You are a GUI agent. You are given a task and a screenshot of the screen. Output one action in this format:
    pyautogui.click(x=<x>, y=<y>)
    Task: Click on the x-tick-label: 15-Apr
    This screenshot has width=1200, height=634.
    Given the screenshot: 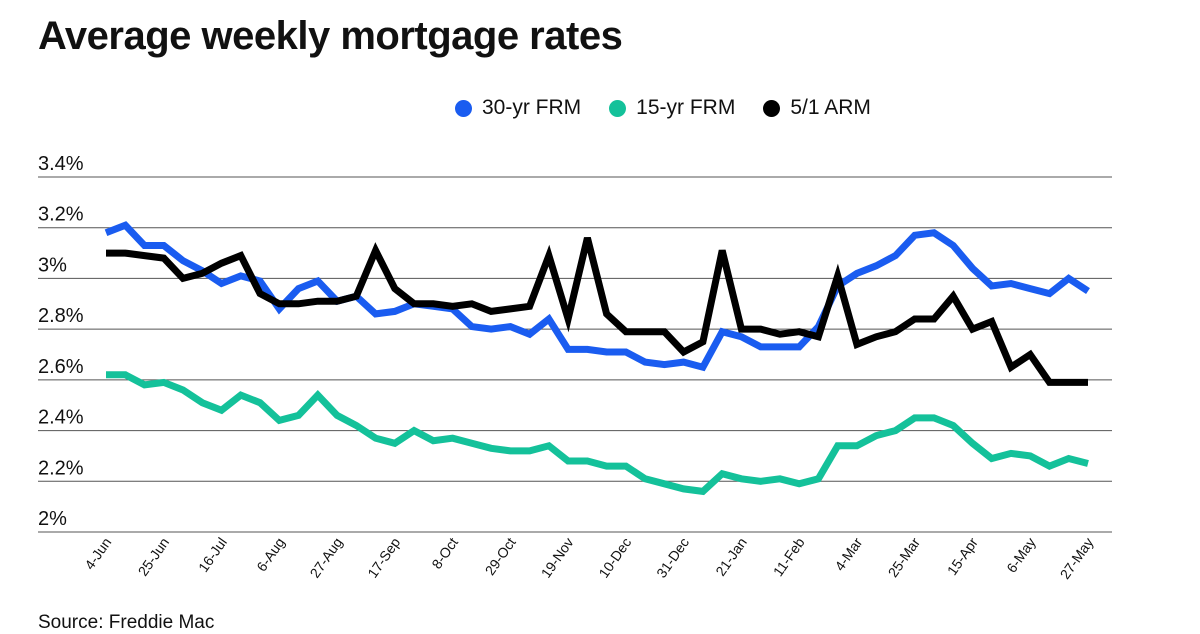 What is the action you would take?
    pyautogui.click(x=962, y=556)
    